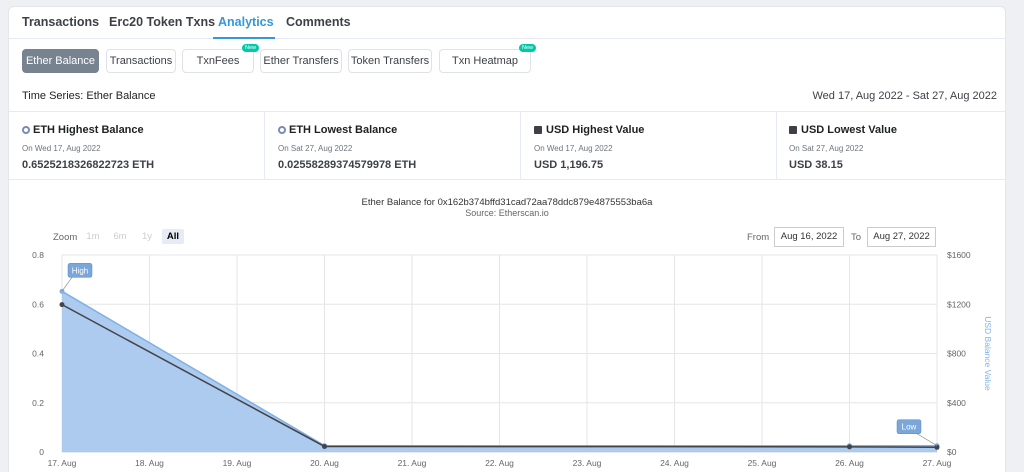 This screenshot has width=1024, height=472. I want to click on subtab-label: Ether Transfers, so click(301, 61).